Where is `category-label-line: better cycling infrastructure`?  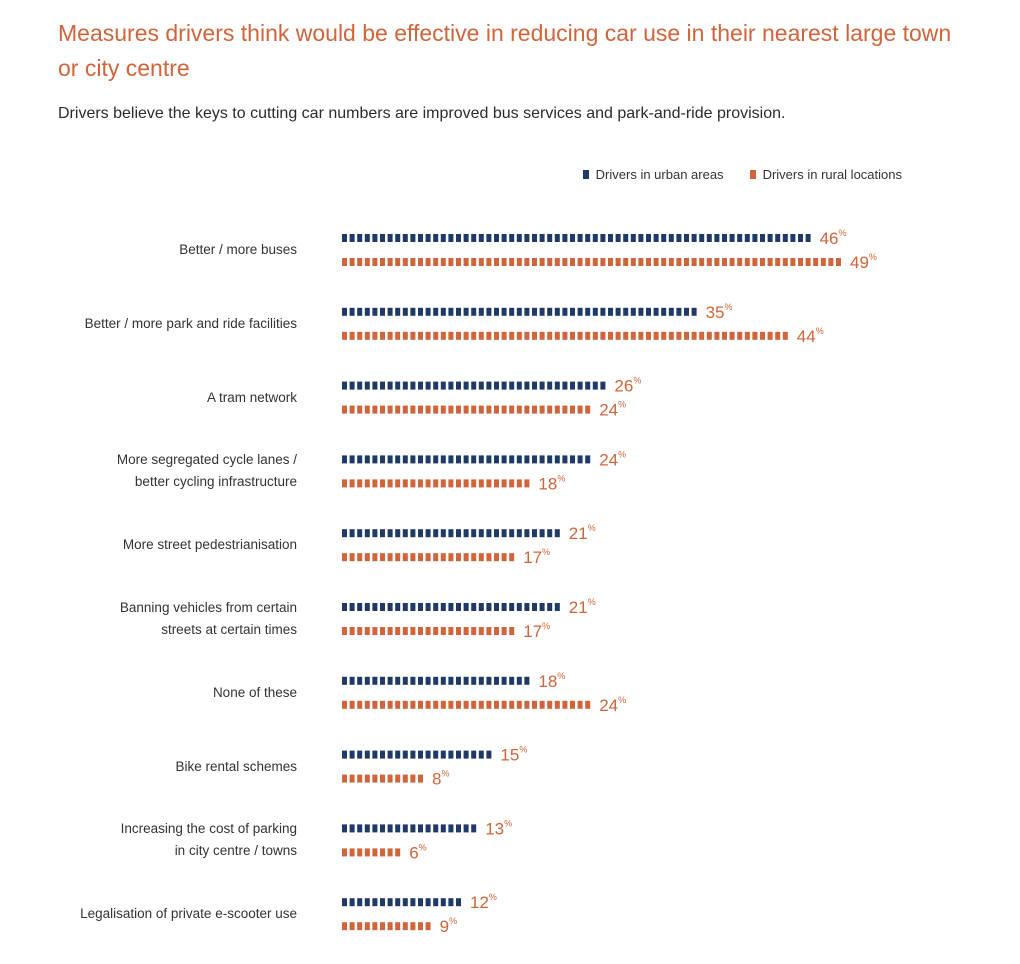
category-label-line: better cycling infrastructure is located at coordinates (215, 482).